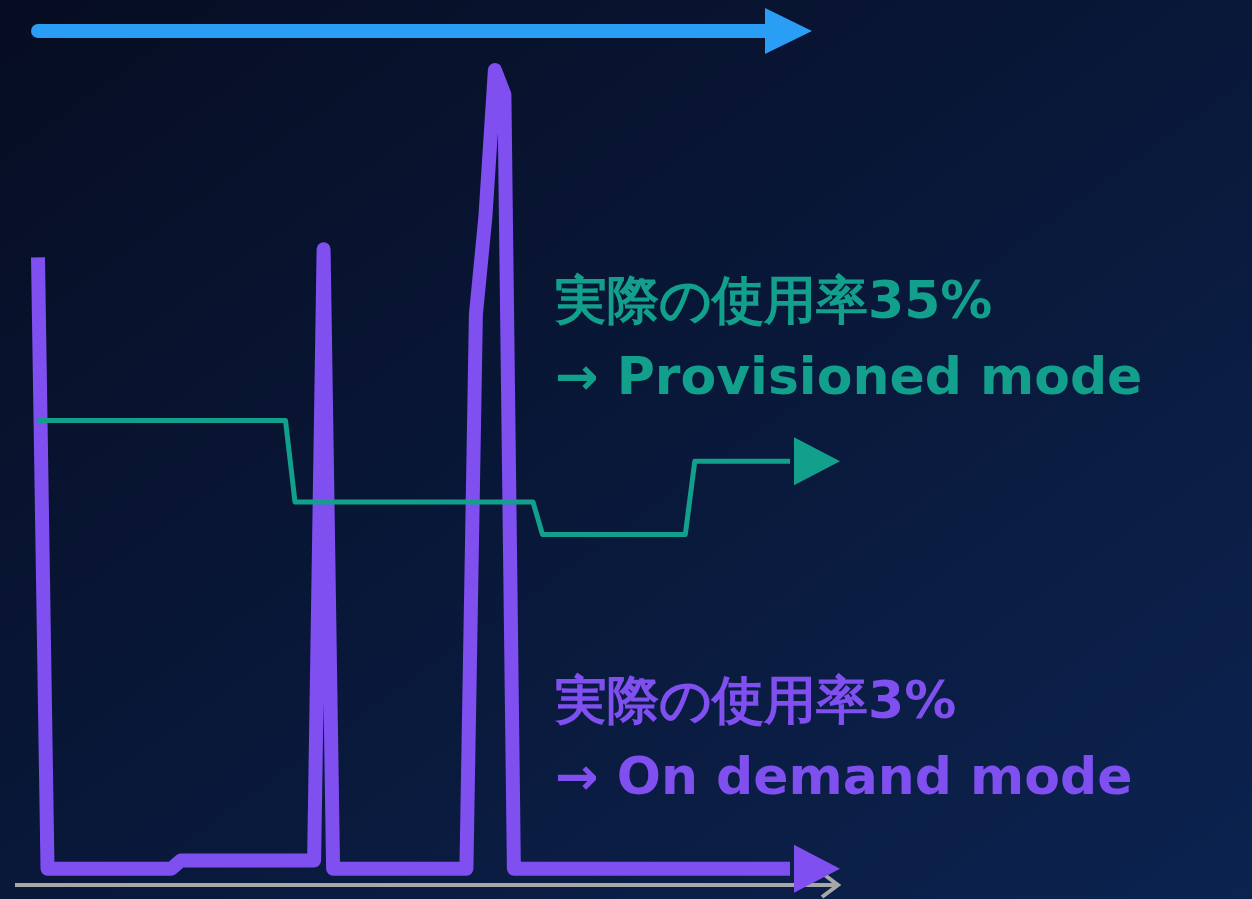 The image size is (1252, 899). What do you see at coordinates (843, 738) in the screenshot?
I see `annotation: 実際の使用率3% → On demand mode` at bounding box center [843, 738].